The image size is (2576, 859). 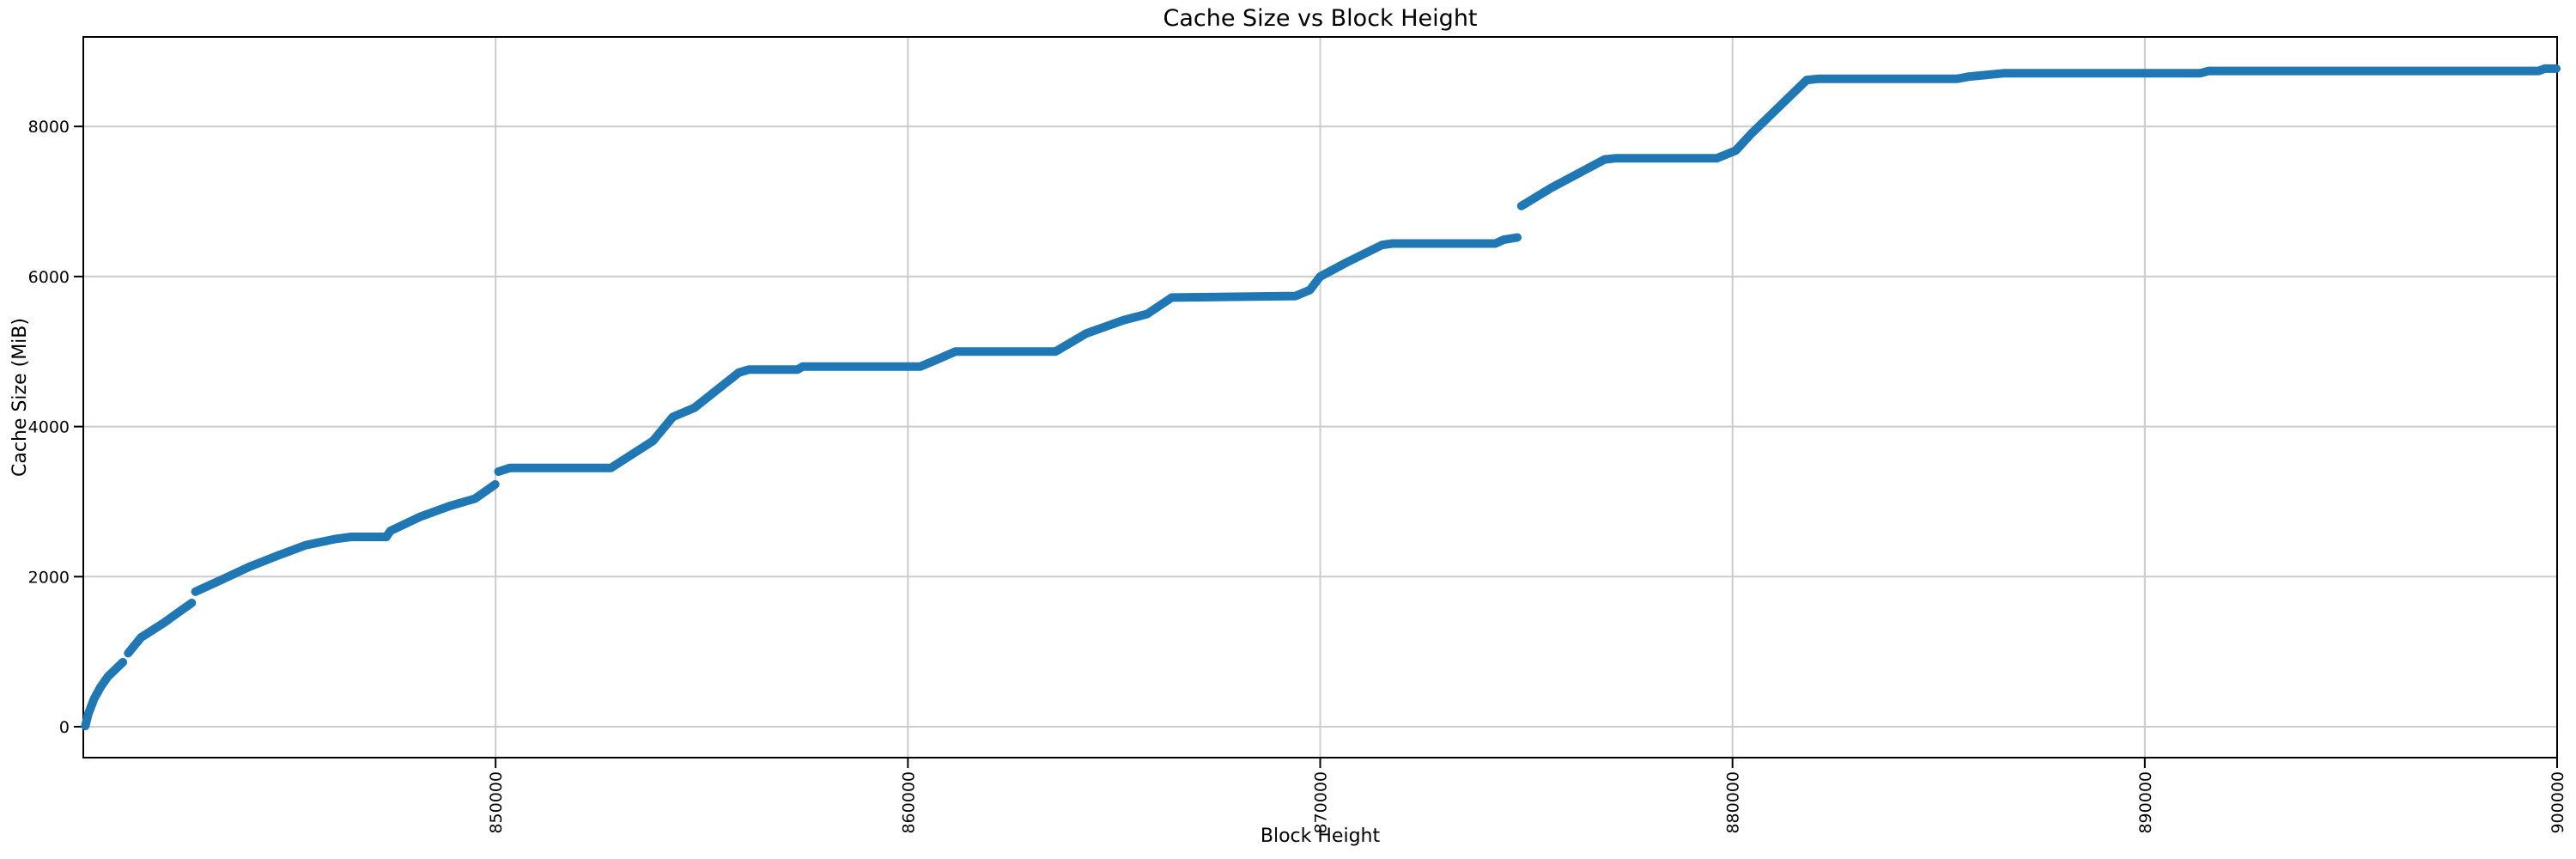 I want to click on chart-title: Cache Size vs Block Height, so click(x=1320, y=19).